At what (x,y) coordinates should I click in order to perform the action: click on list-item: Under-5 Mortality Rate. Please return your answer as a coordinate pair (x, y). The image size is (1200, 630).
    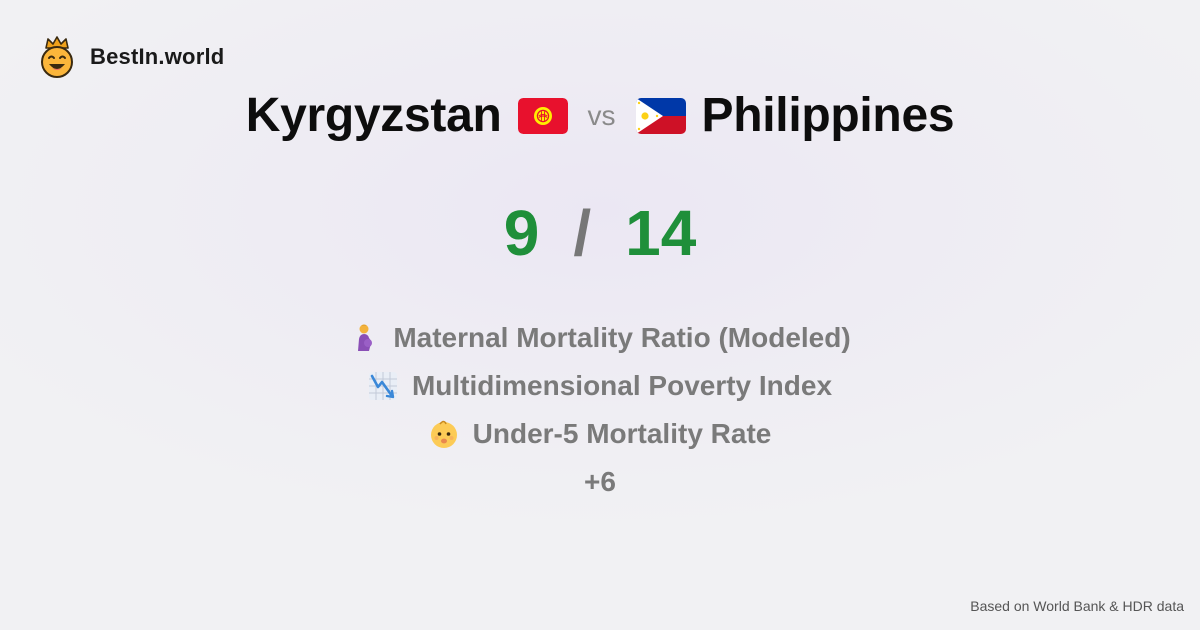
    Looking at the image, I should click on (600, 434).